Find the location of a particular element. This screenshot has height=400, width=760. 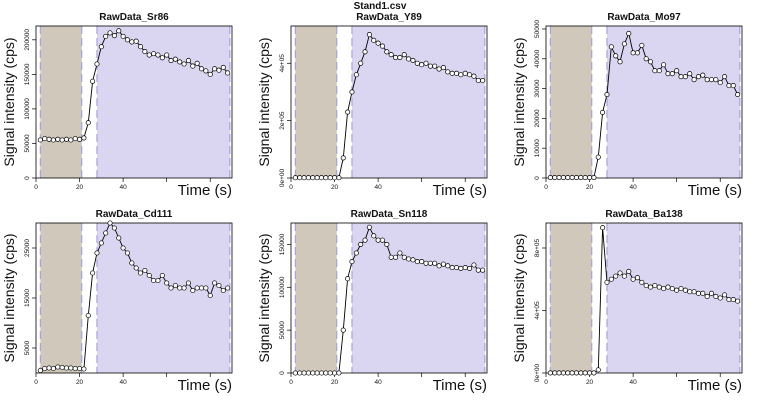

background-window is located at coordinates (316, 102).